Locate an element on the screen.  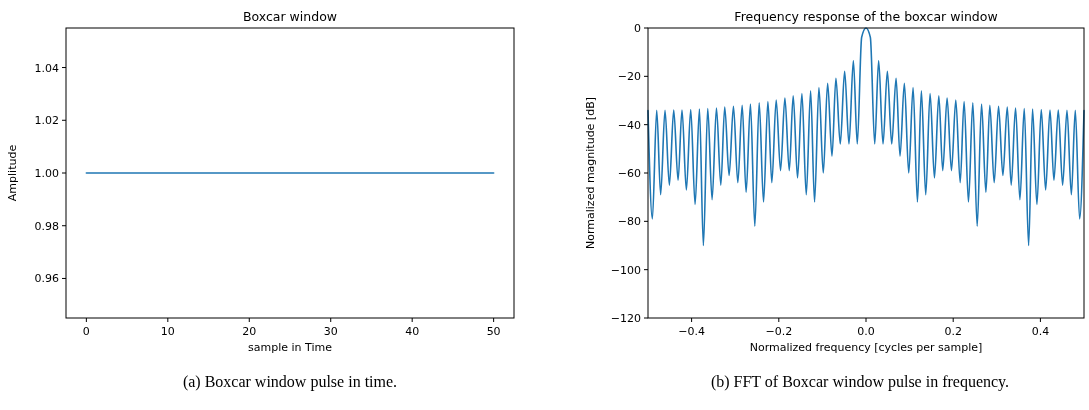
y-tick-label: −100 is located at coordinates (625, 270).